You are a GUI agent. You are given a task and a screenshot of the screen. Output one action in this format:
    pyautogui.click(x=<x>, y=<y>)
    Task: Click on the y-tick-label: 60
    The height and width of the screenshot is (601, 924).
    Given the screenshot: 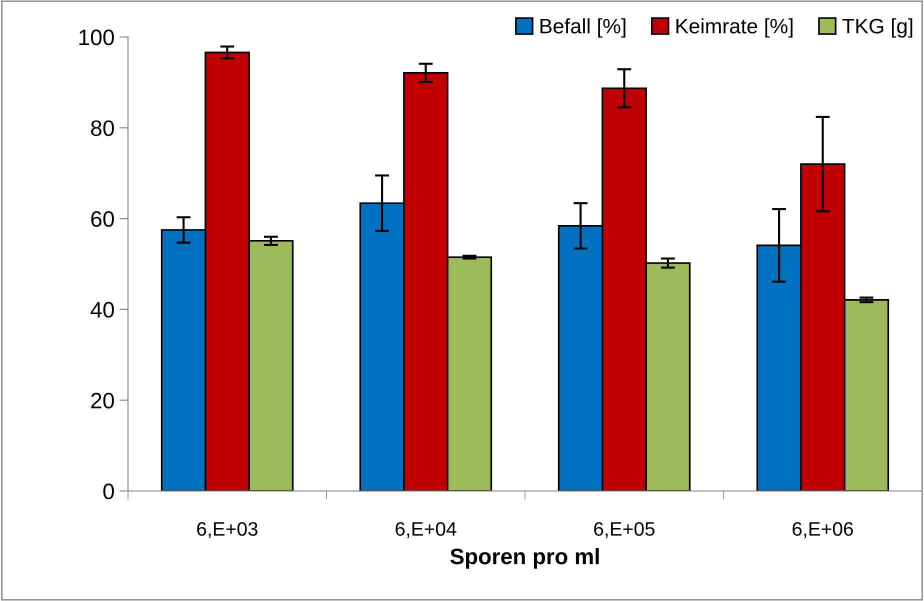 What is the action you would take?
    pyautogui.click(x=102, y=219)
    